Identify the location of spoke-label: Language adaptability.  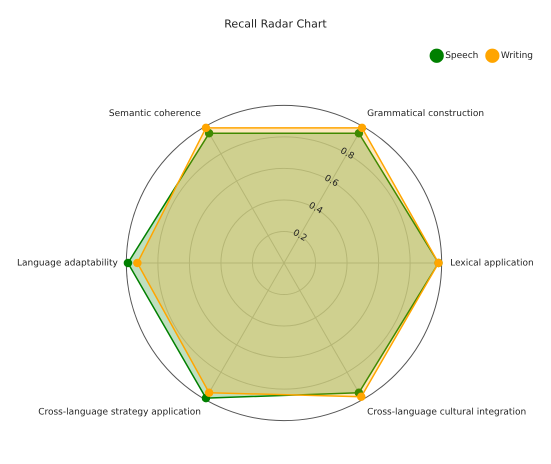
(67, 263).